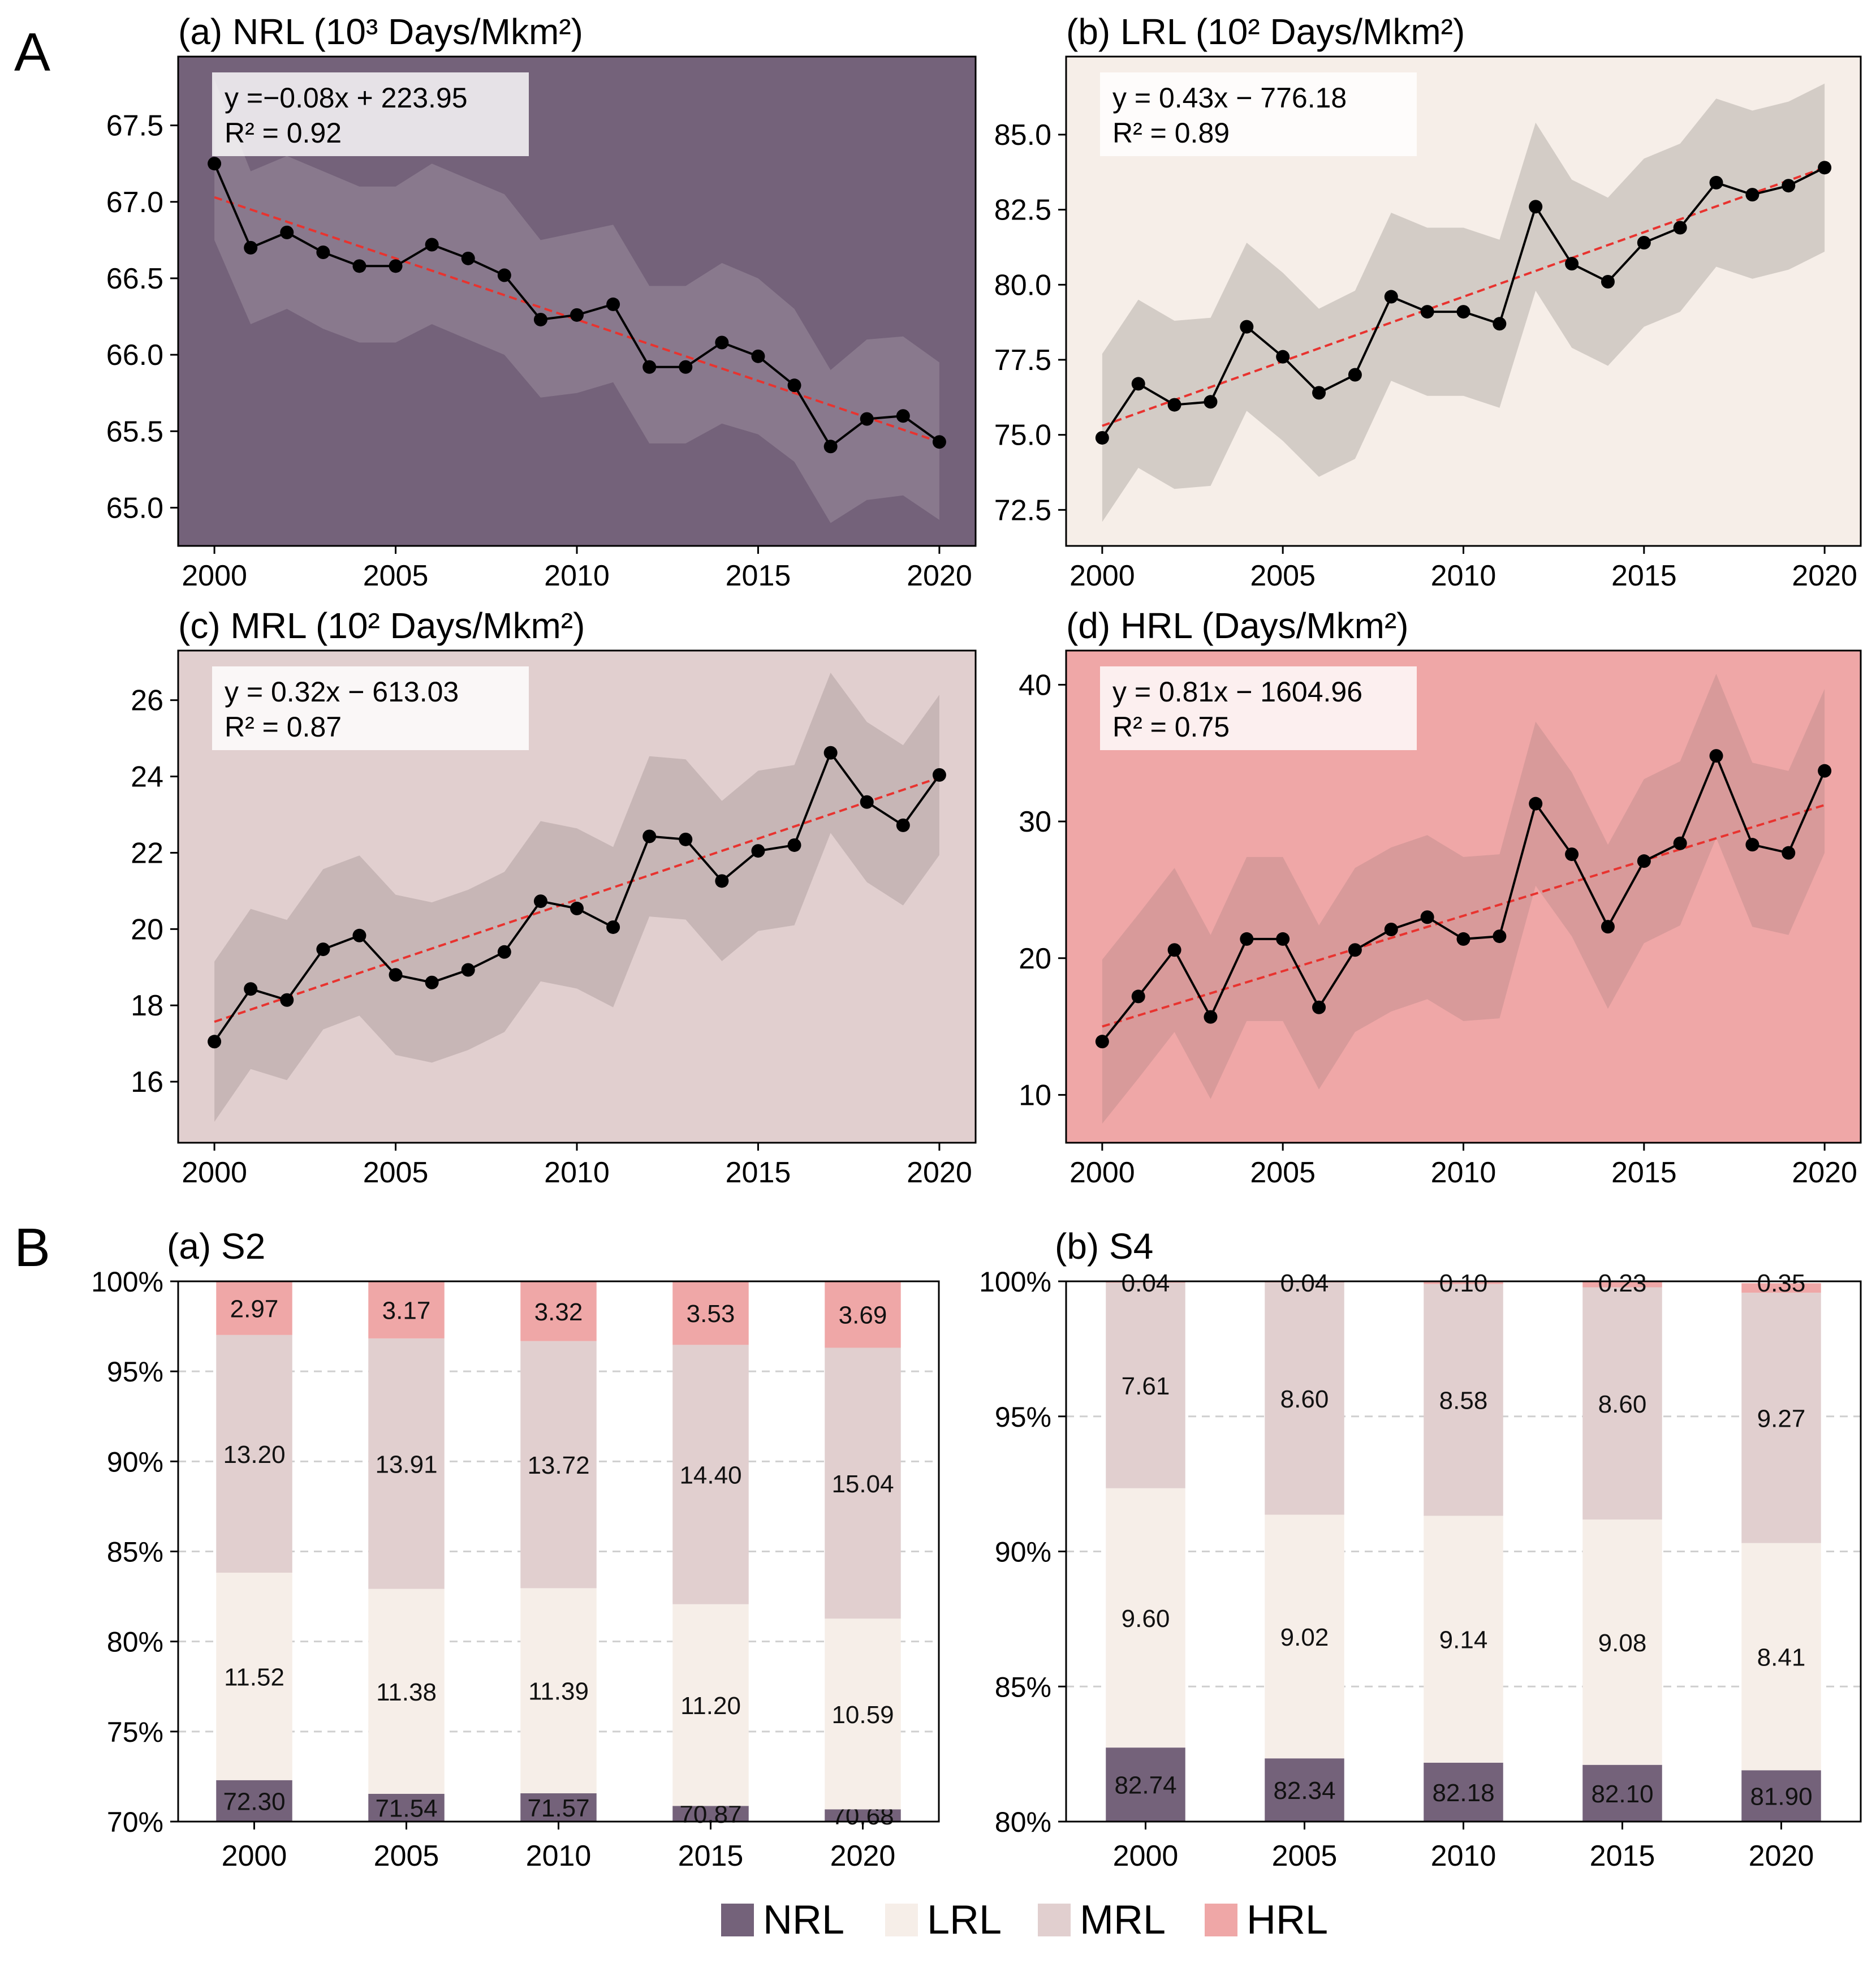 This screenshot has width=1876, height=1963. What do you see at coordinates (1304, 1398) in the screenshot?
I see `bar-segment-mrl-2005` at bounding box center [1304, 1398].